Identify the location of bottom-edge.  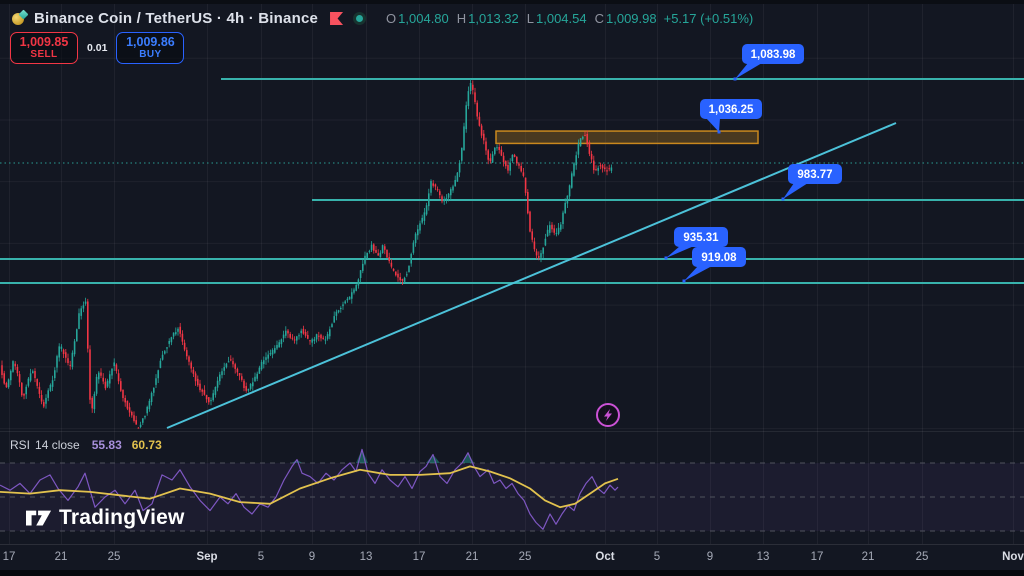
(512, 573).